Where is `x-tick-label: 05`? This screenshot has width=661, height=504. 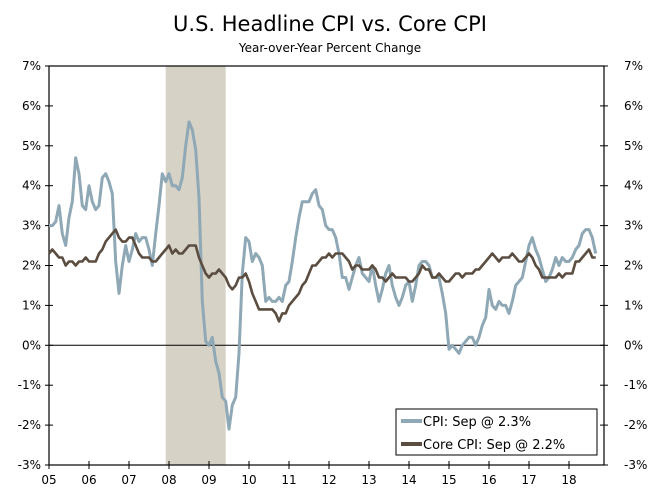
x-tick-label: 05 is located at coordinates (48, 480).